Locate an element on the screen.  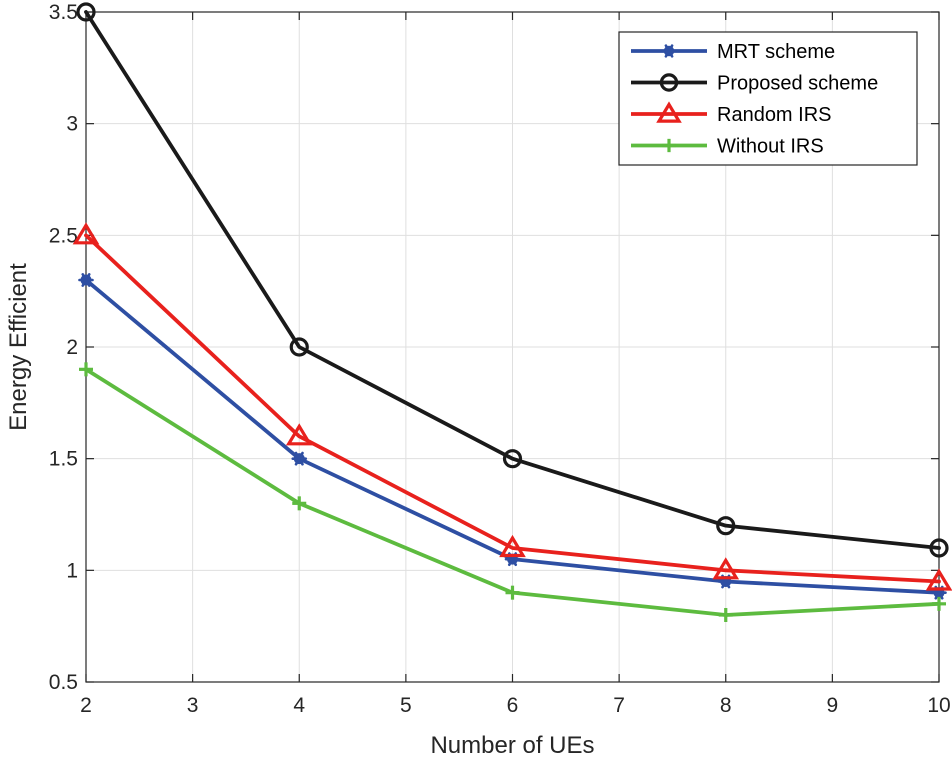
legend-label: MRT scheme is located at coordinates (776, 52).